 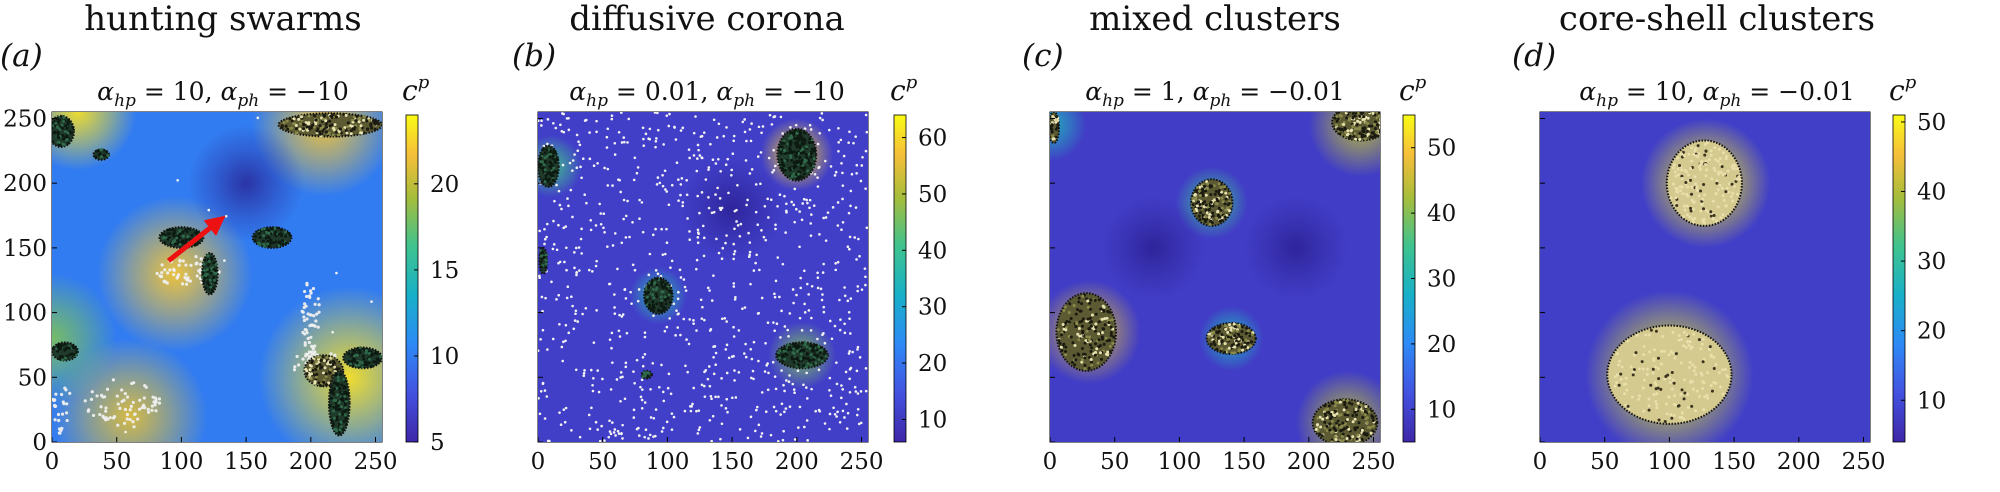 I want to click on panel-a-y-tick-label: 250, so click(x=25, y=119).